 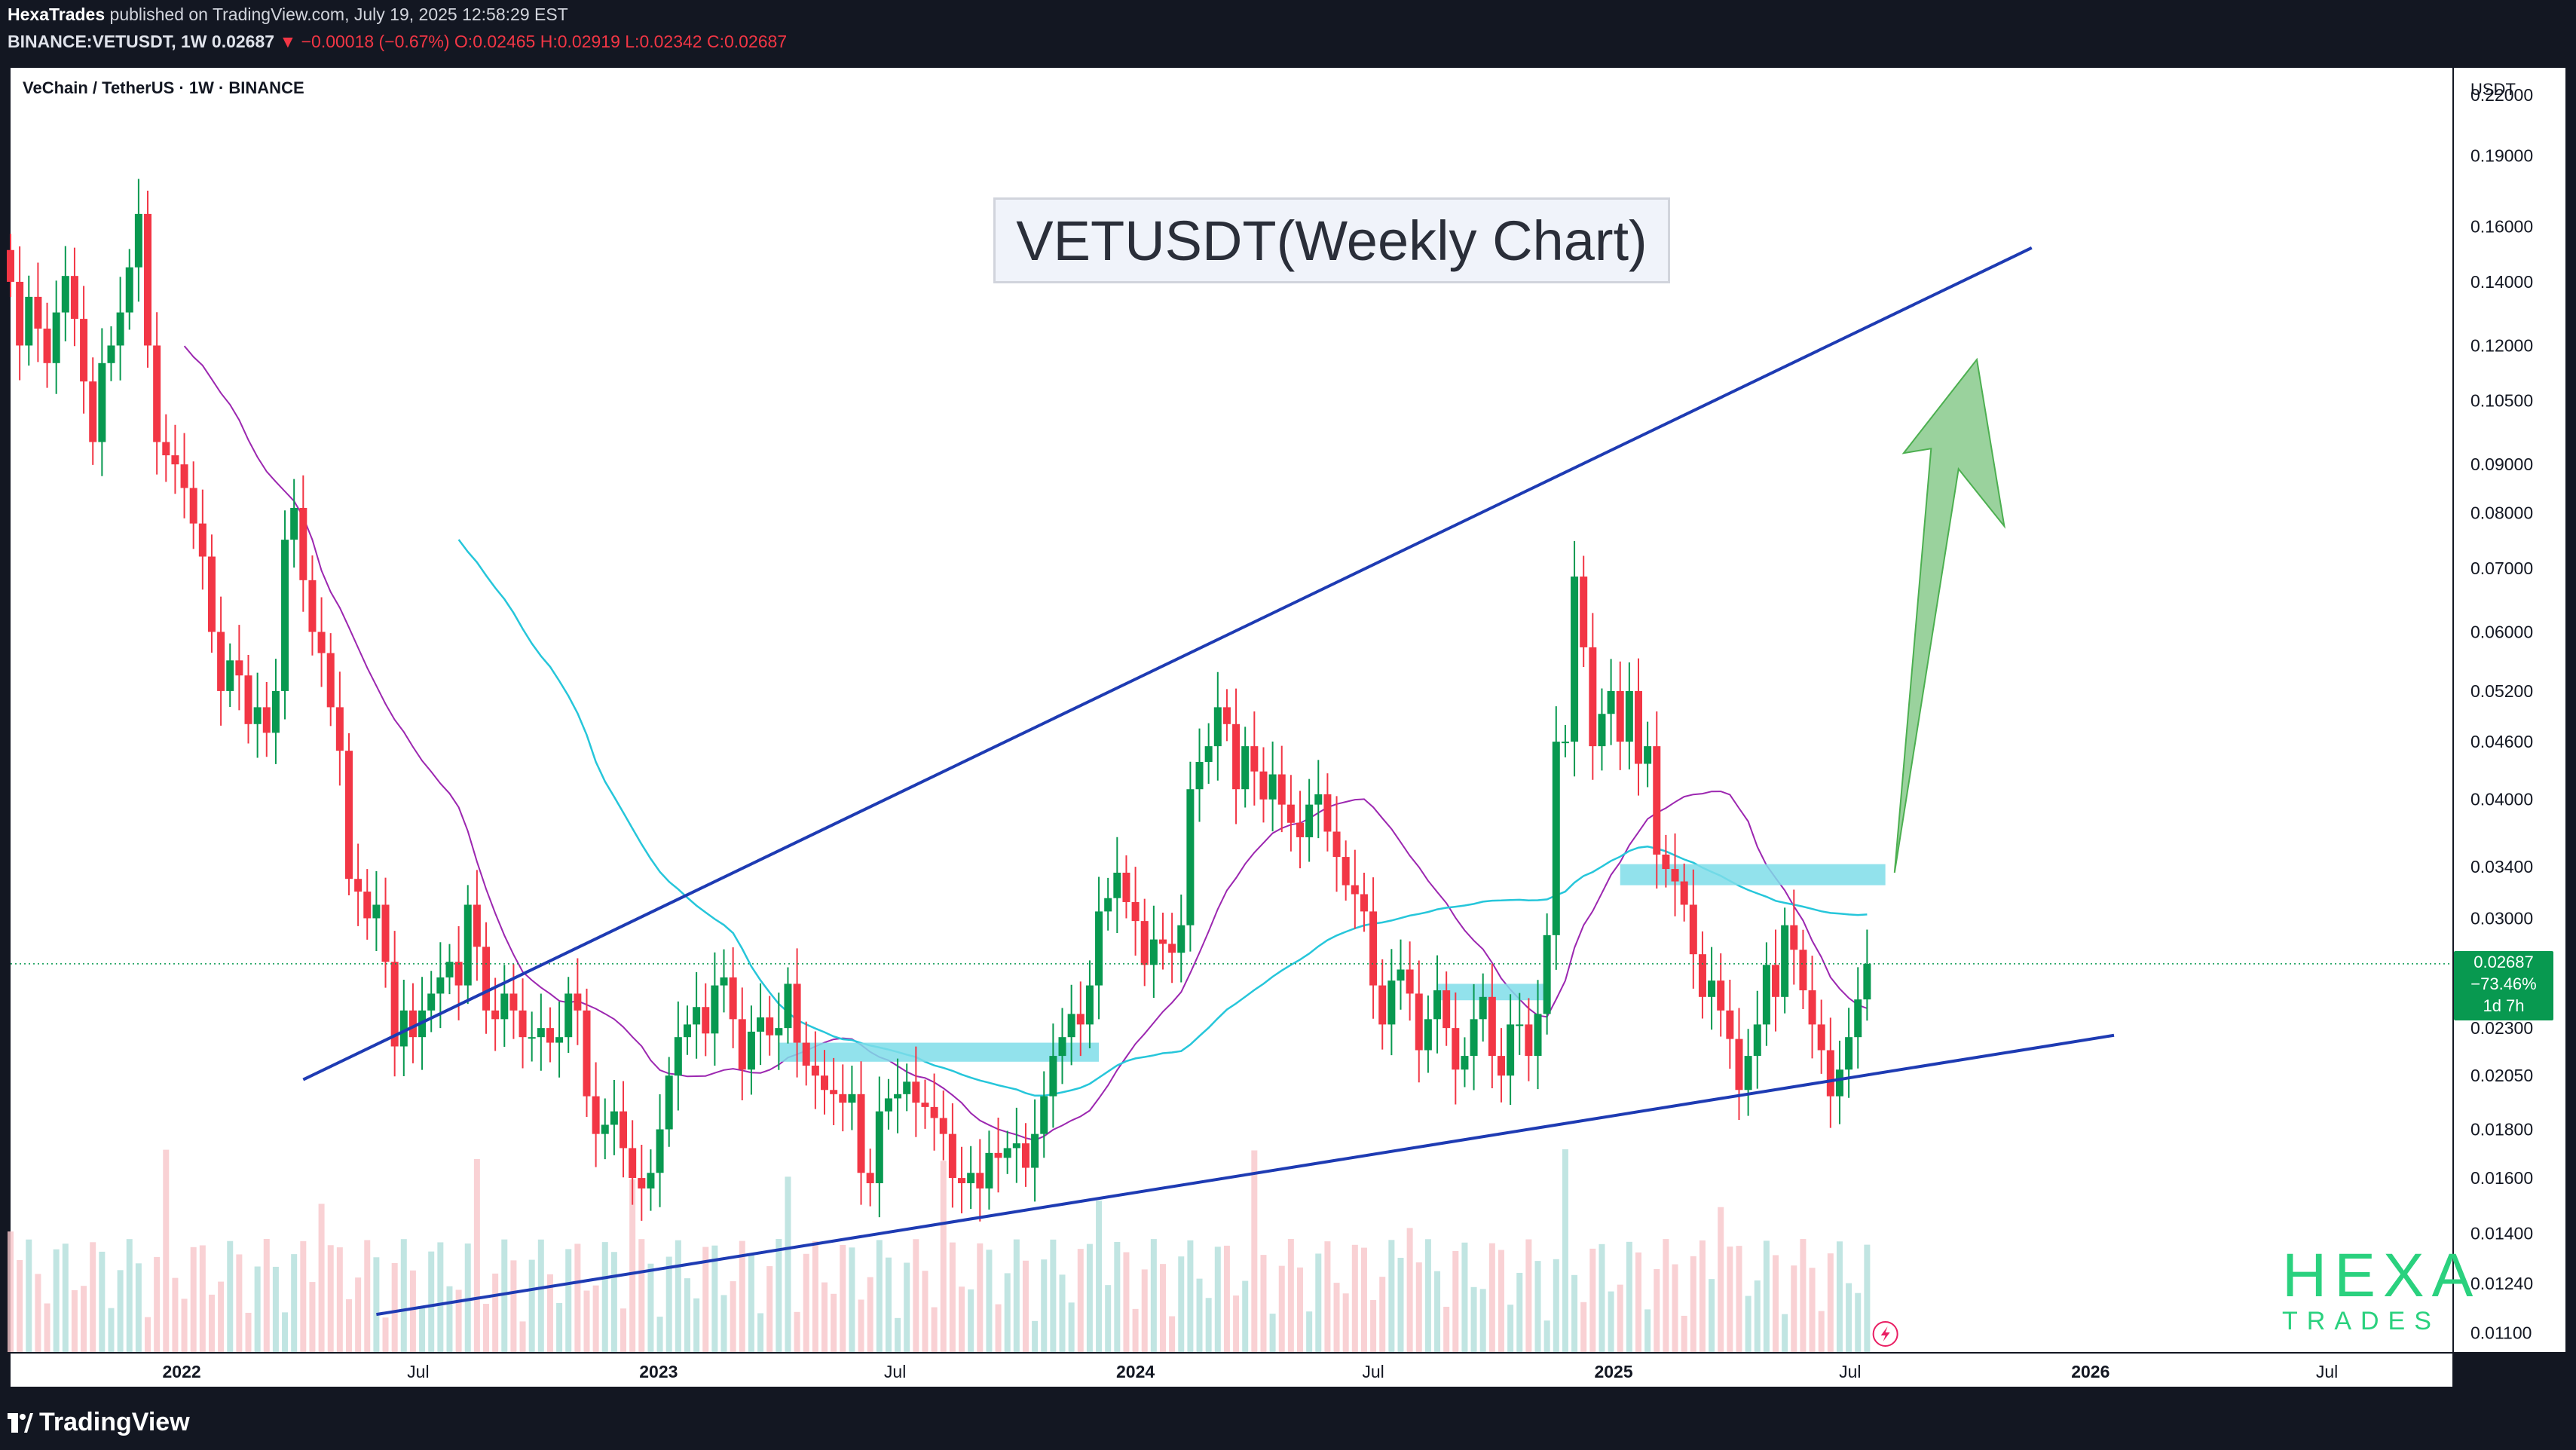 I want to click on y-tick-label: 0.16000, so click(x=2502, y=227).